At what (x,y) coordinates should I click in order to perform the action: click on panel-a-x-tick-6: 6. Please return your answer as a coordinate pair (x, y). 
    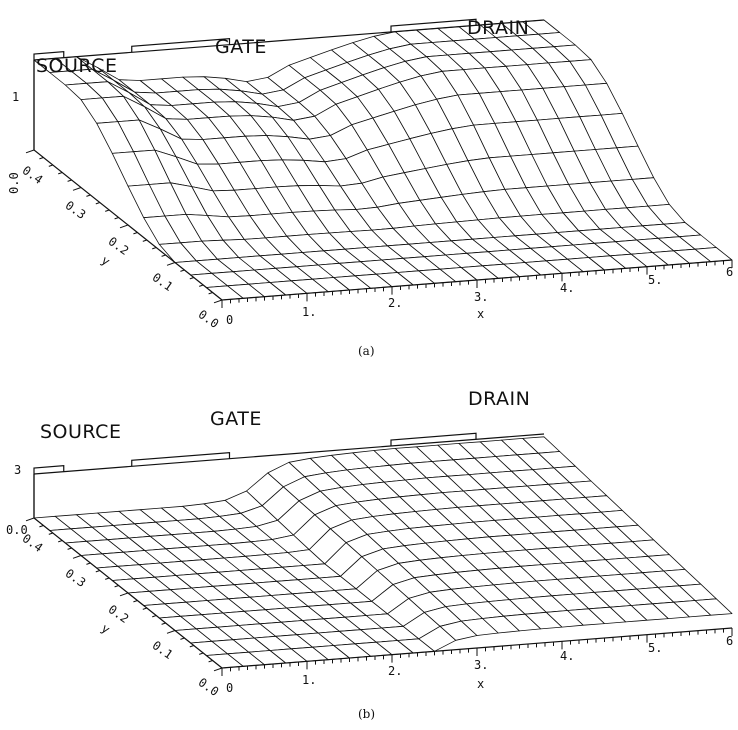
    Looking at the image, I should click on (729, 272).